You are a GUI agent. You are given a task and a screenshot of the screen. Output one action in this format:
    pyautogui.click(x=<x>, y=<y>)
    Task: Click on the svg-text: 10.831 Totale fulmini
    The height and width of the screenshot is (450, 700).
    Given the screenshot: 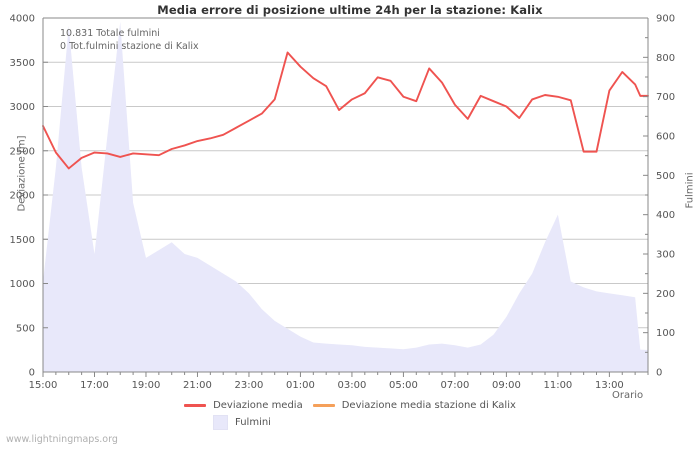 What is the action you would take?
    pyautogui.click(x=110, y=33)
    